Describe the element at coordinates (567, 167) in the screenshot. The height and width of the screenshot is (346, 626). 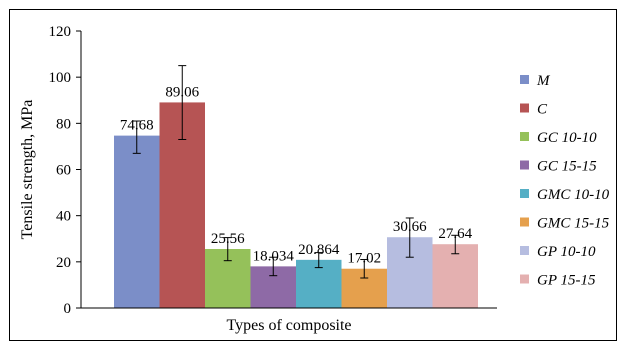
I see `legend-label: GC 15-15` at that location.